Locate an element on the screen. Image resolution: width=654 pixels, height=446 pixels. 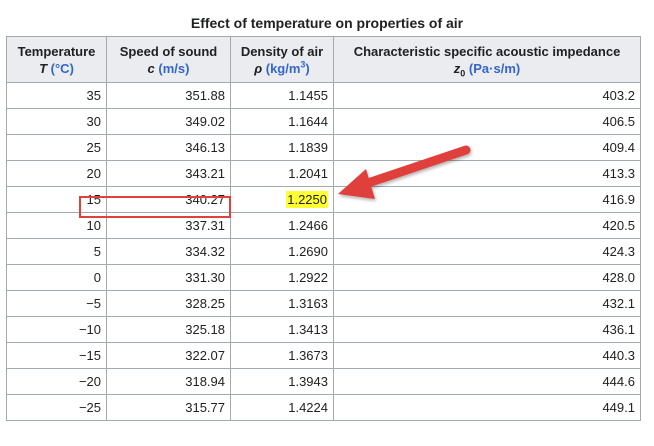
density-highlight: 1.2250 is located at coordinates (307, 199).